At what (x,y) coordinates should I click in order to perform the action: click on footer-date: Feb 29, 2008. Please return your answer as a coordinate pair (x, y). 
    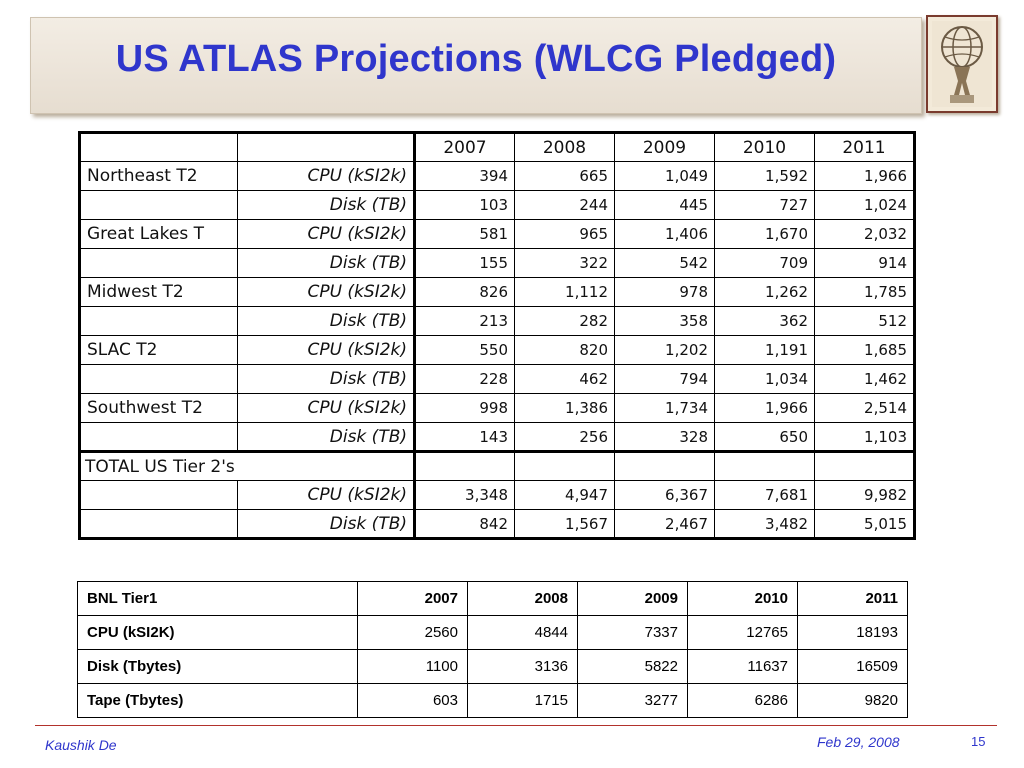
    Looking at the image, I should click on (858, 742).